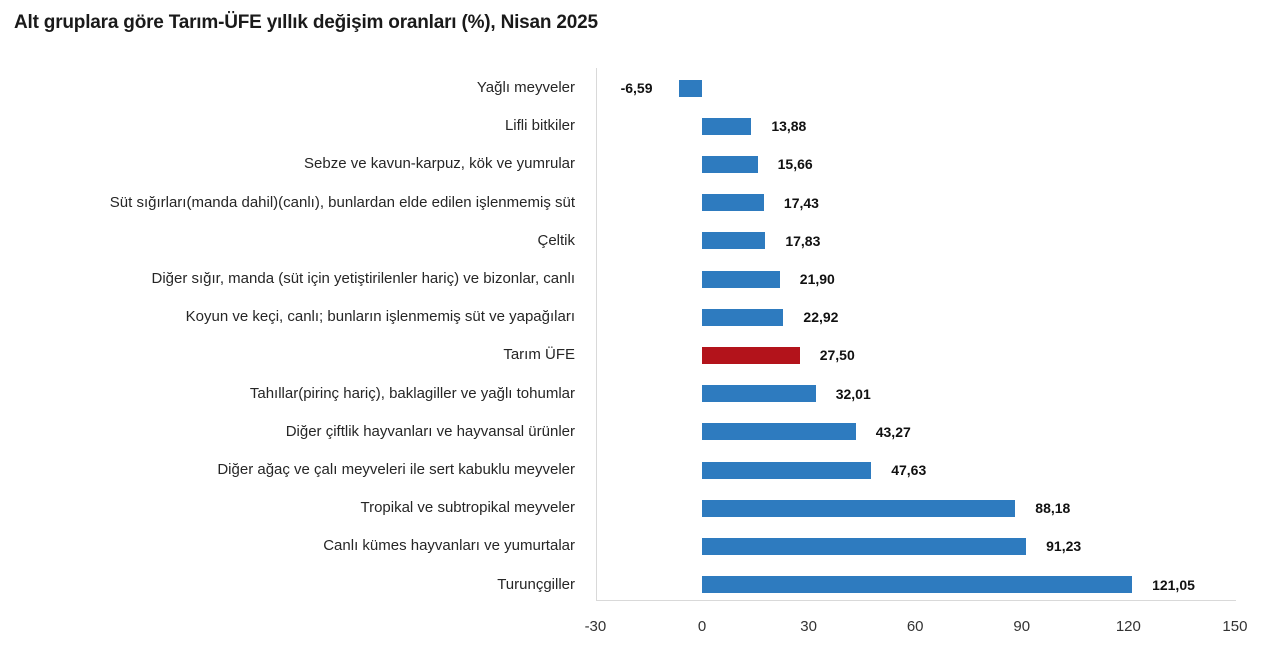  What do you see at coordinates (636, 88) in the screenshot?
I see `value-label: -6,59` at bounding box center [636, 88].